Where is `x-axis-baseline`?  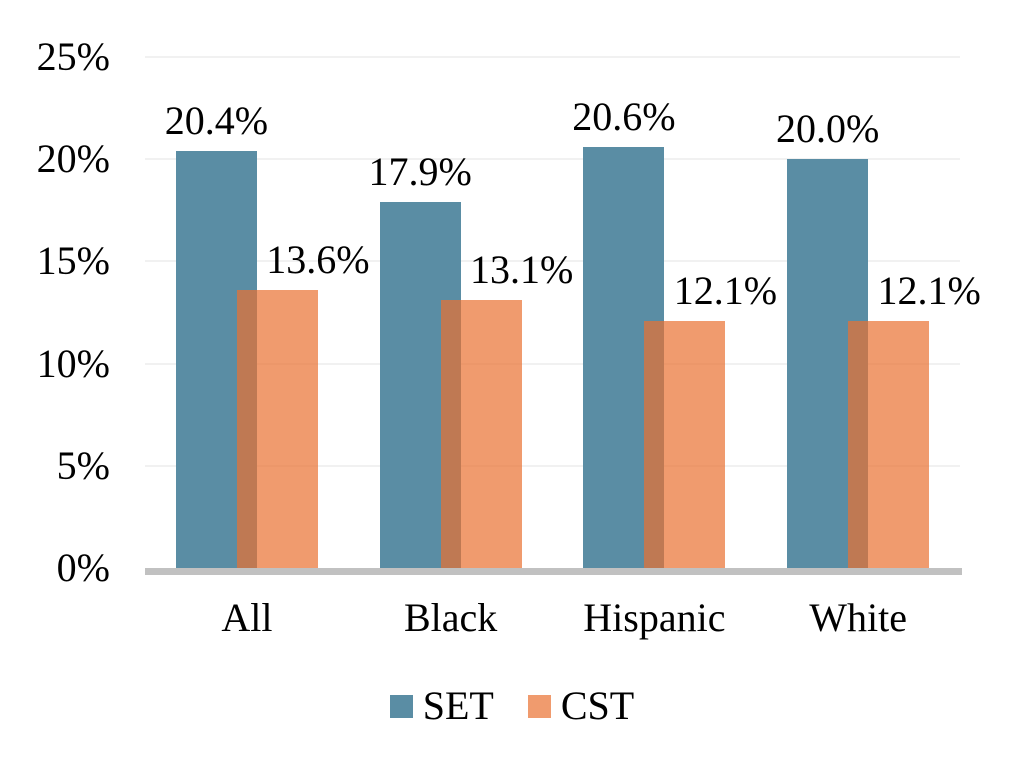 x-axis-baseline is located at coordinates (553, 571).